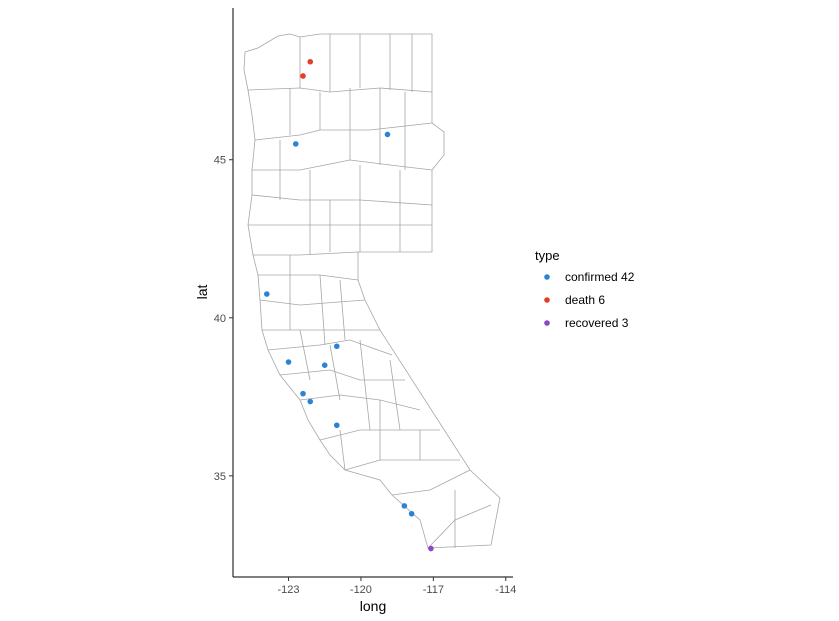 The width and height of the screenshot is (839, 621). Describe the element at coordinates (547, 255) in the screenshot. I see `legend-title: type` at that location.